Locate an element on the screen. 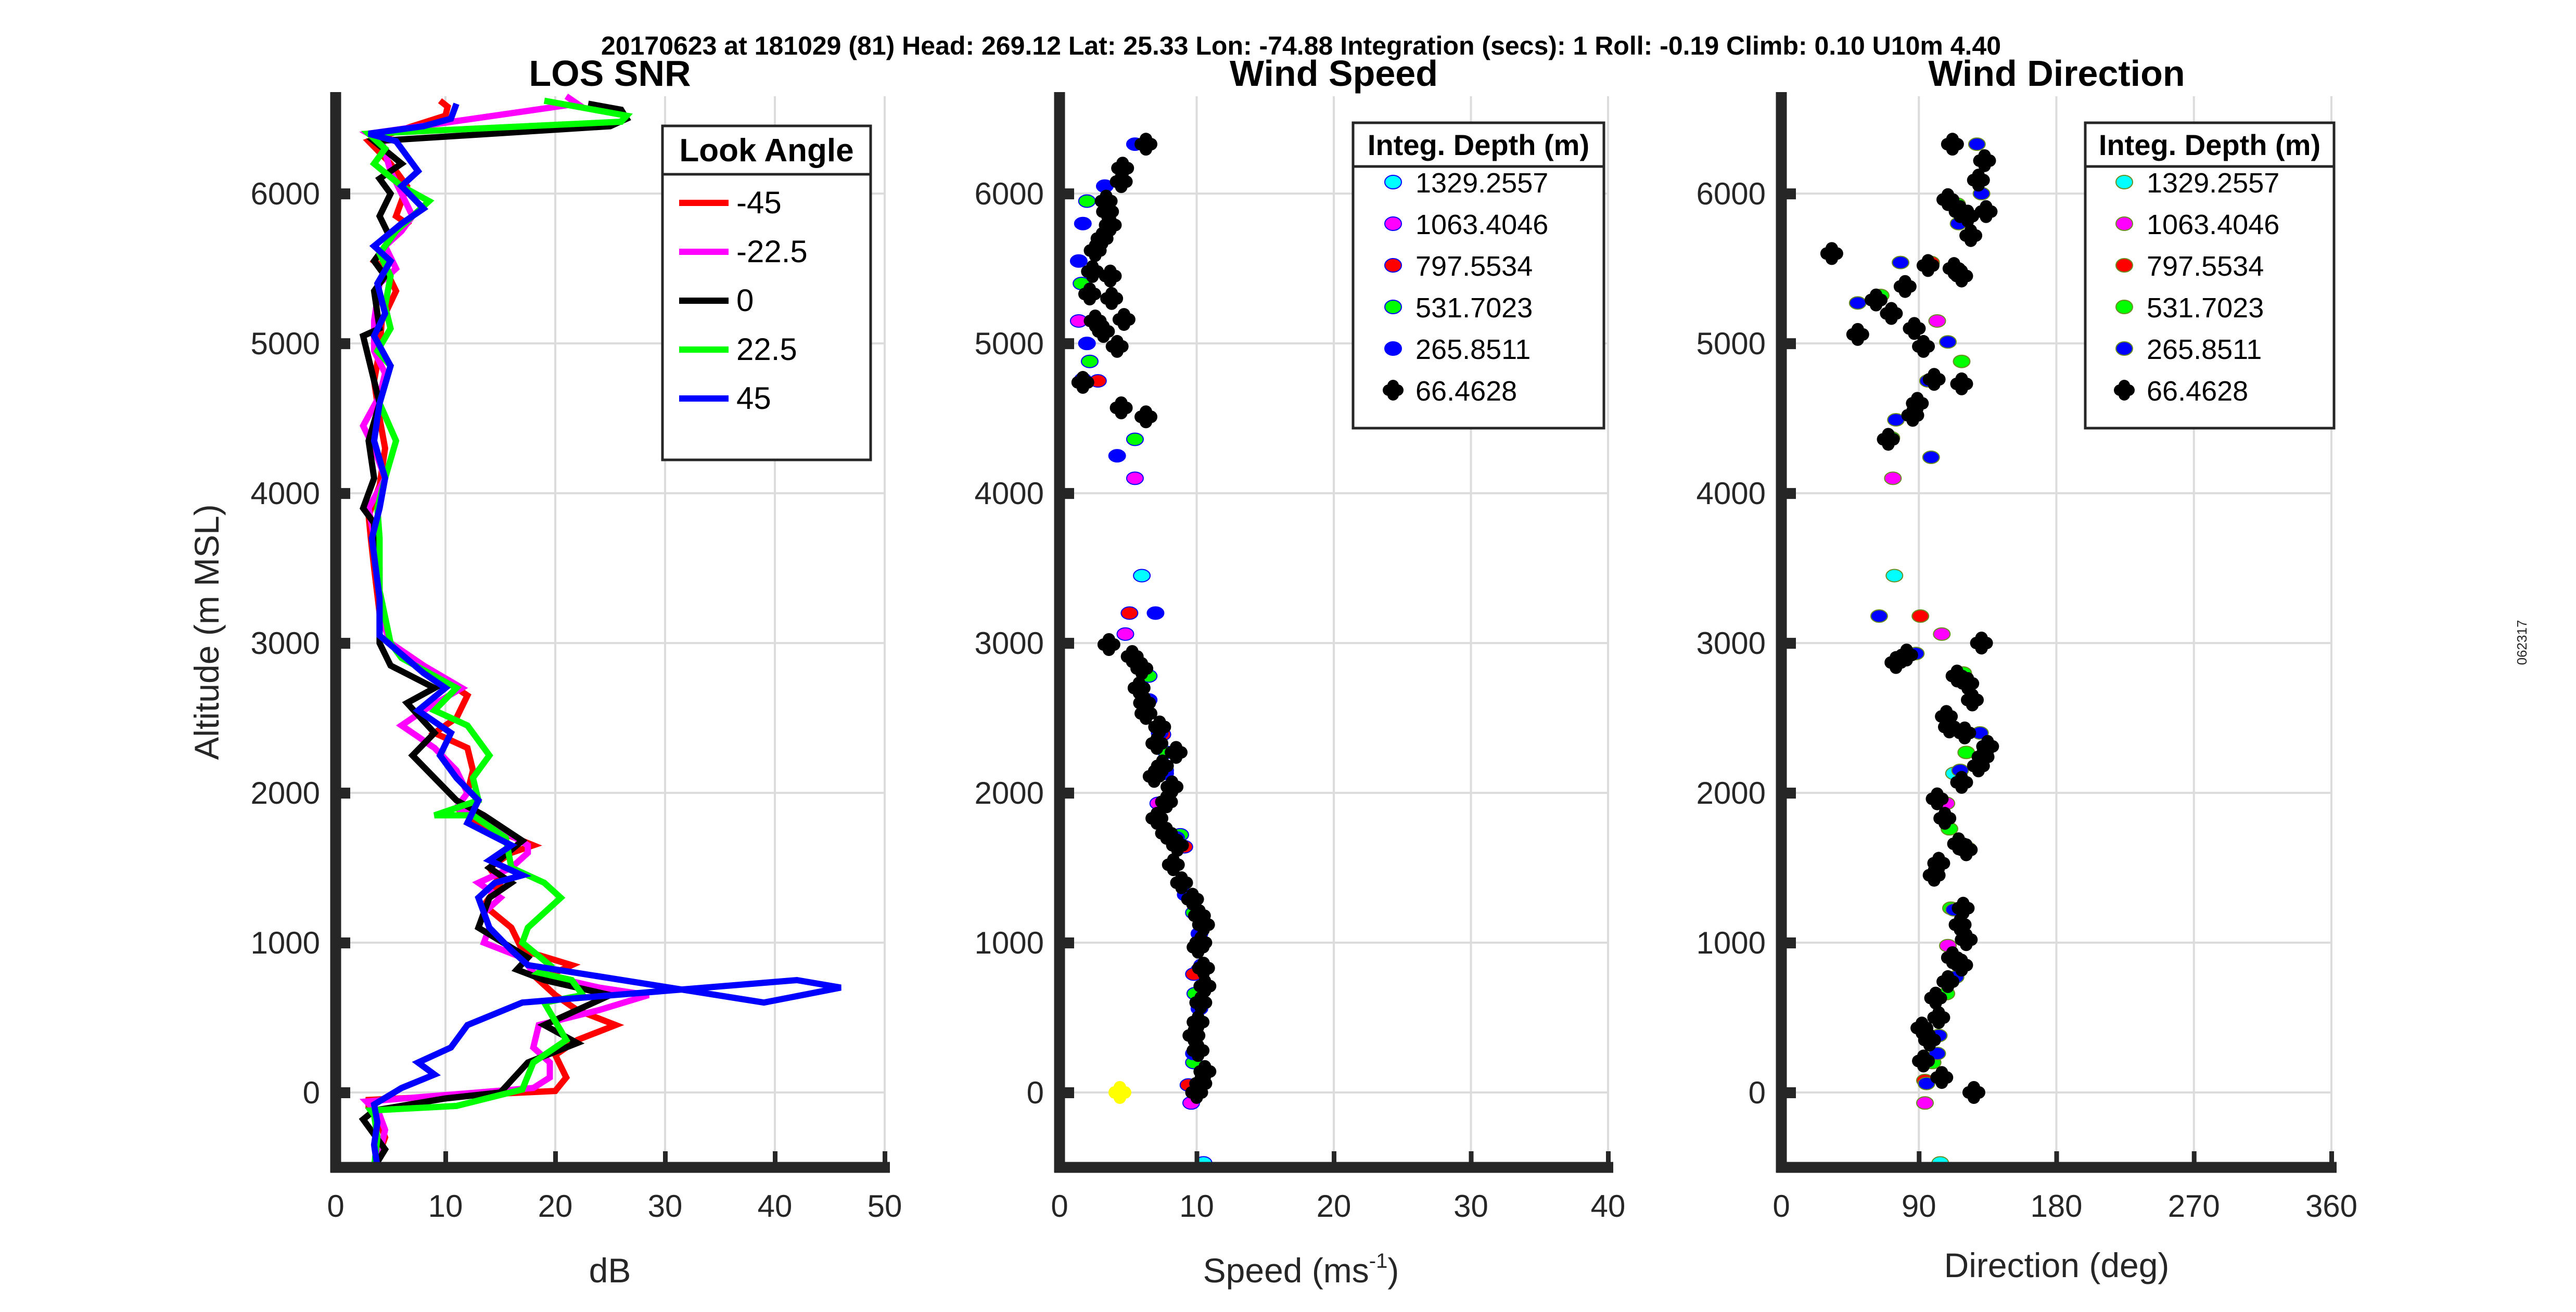 The width and height of the screenshot is (2576, 1312). y-tick-label: 4000 is located at coordinates (1009, 494).